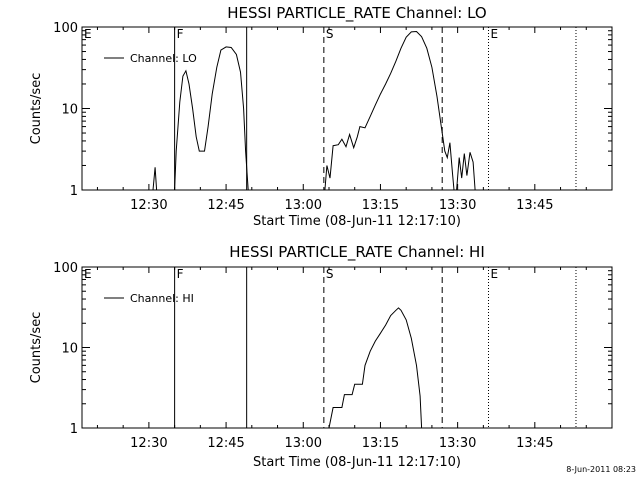 The image size is (640, 480). What do you see at coordinates (601, 469) in the screenshot?
I see `date-stamp: 8-Jun-2011 08:23` at bounding box center [601, 469].